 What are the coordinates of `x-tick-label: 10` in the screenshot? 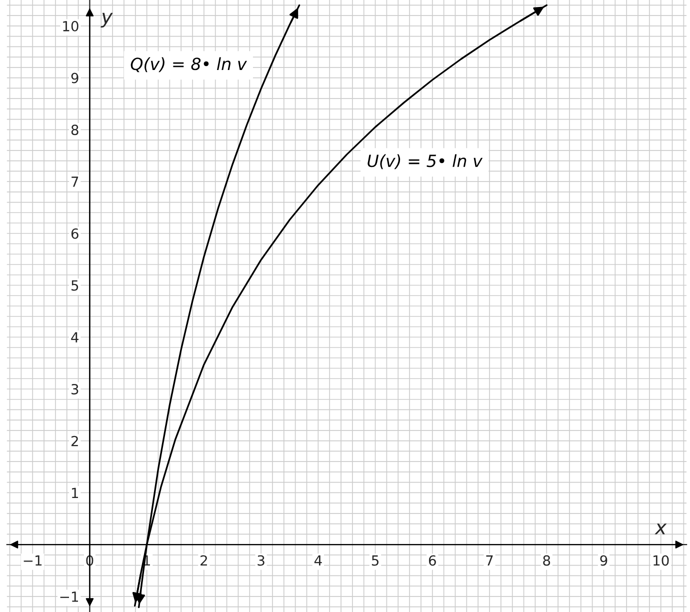 It's located at (661, 560).